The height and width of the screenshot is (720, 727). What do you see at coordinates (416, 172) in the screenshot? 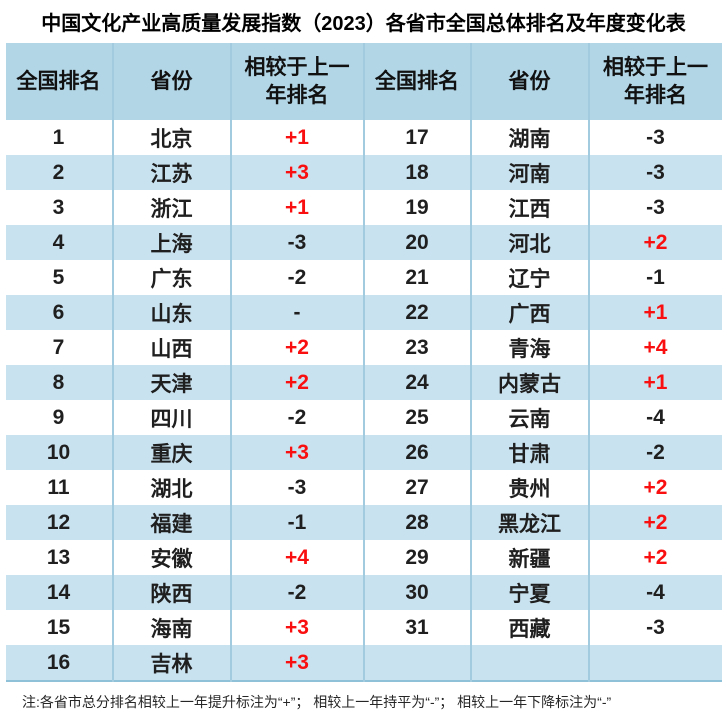
I see `rank-cell: 18` at bounding box center [416, 172].